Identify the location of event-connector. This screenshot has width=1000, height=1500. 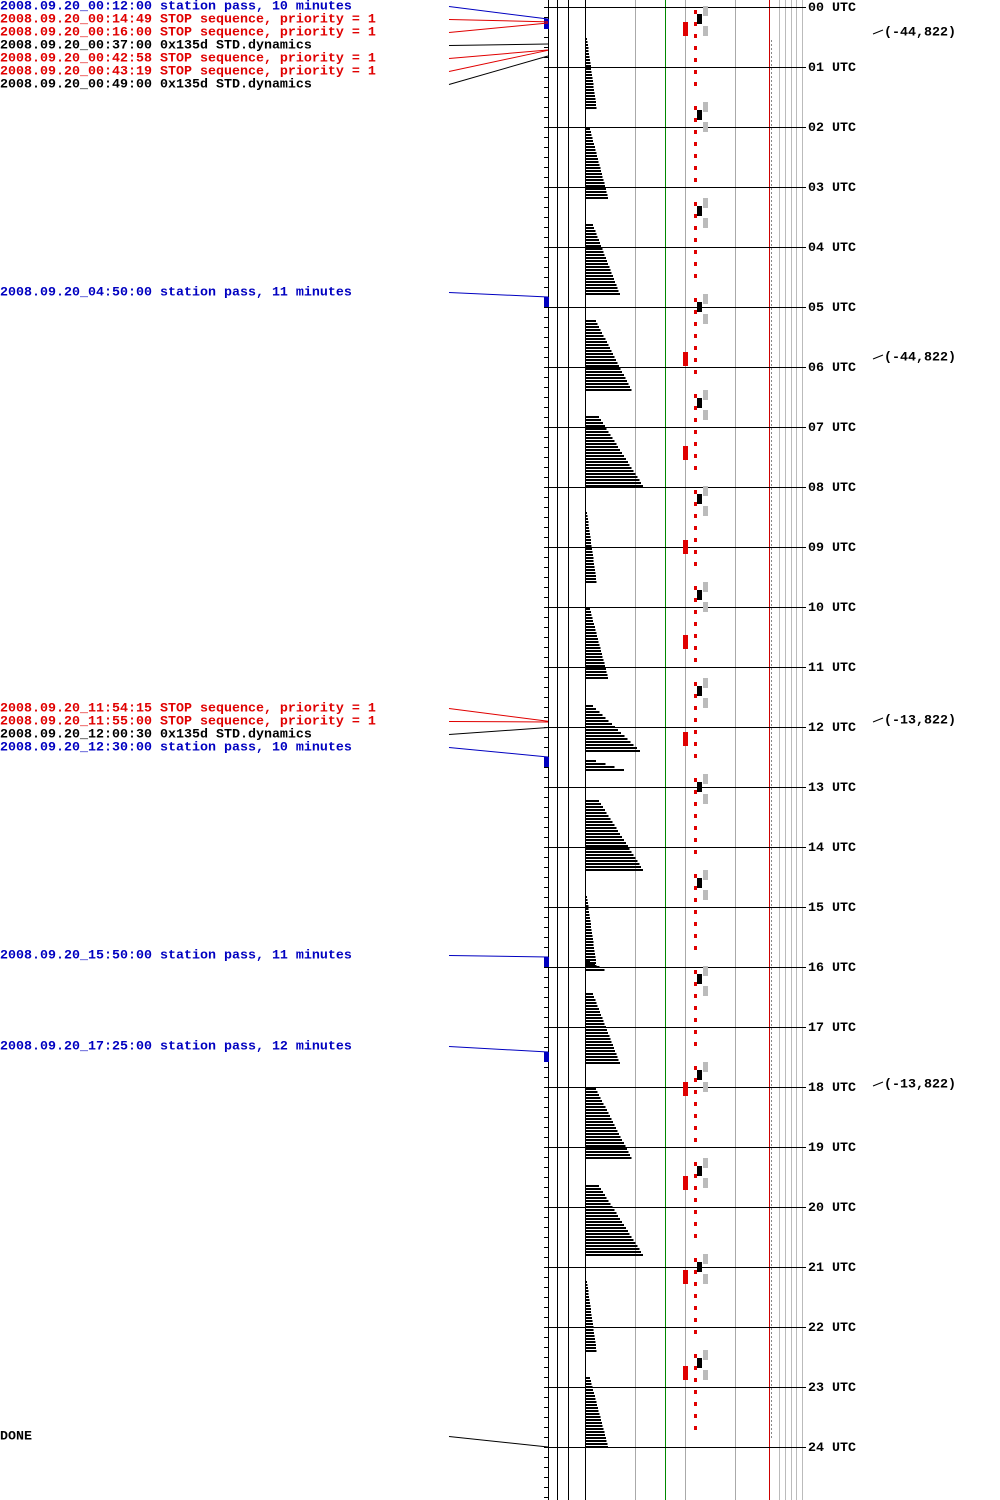
(498, 44).